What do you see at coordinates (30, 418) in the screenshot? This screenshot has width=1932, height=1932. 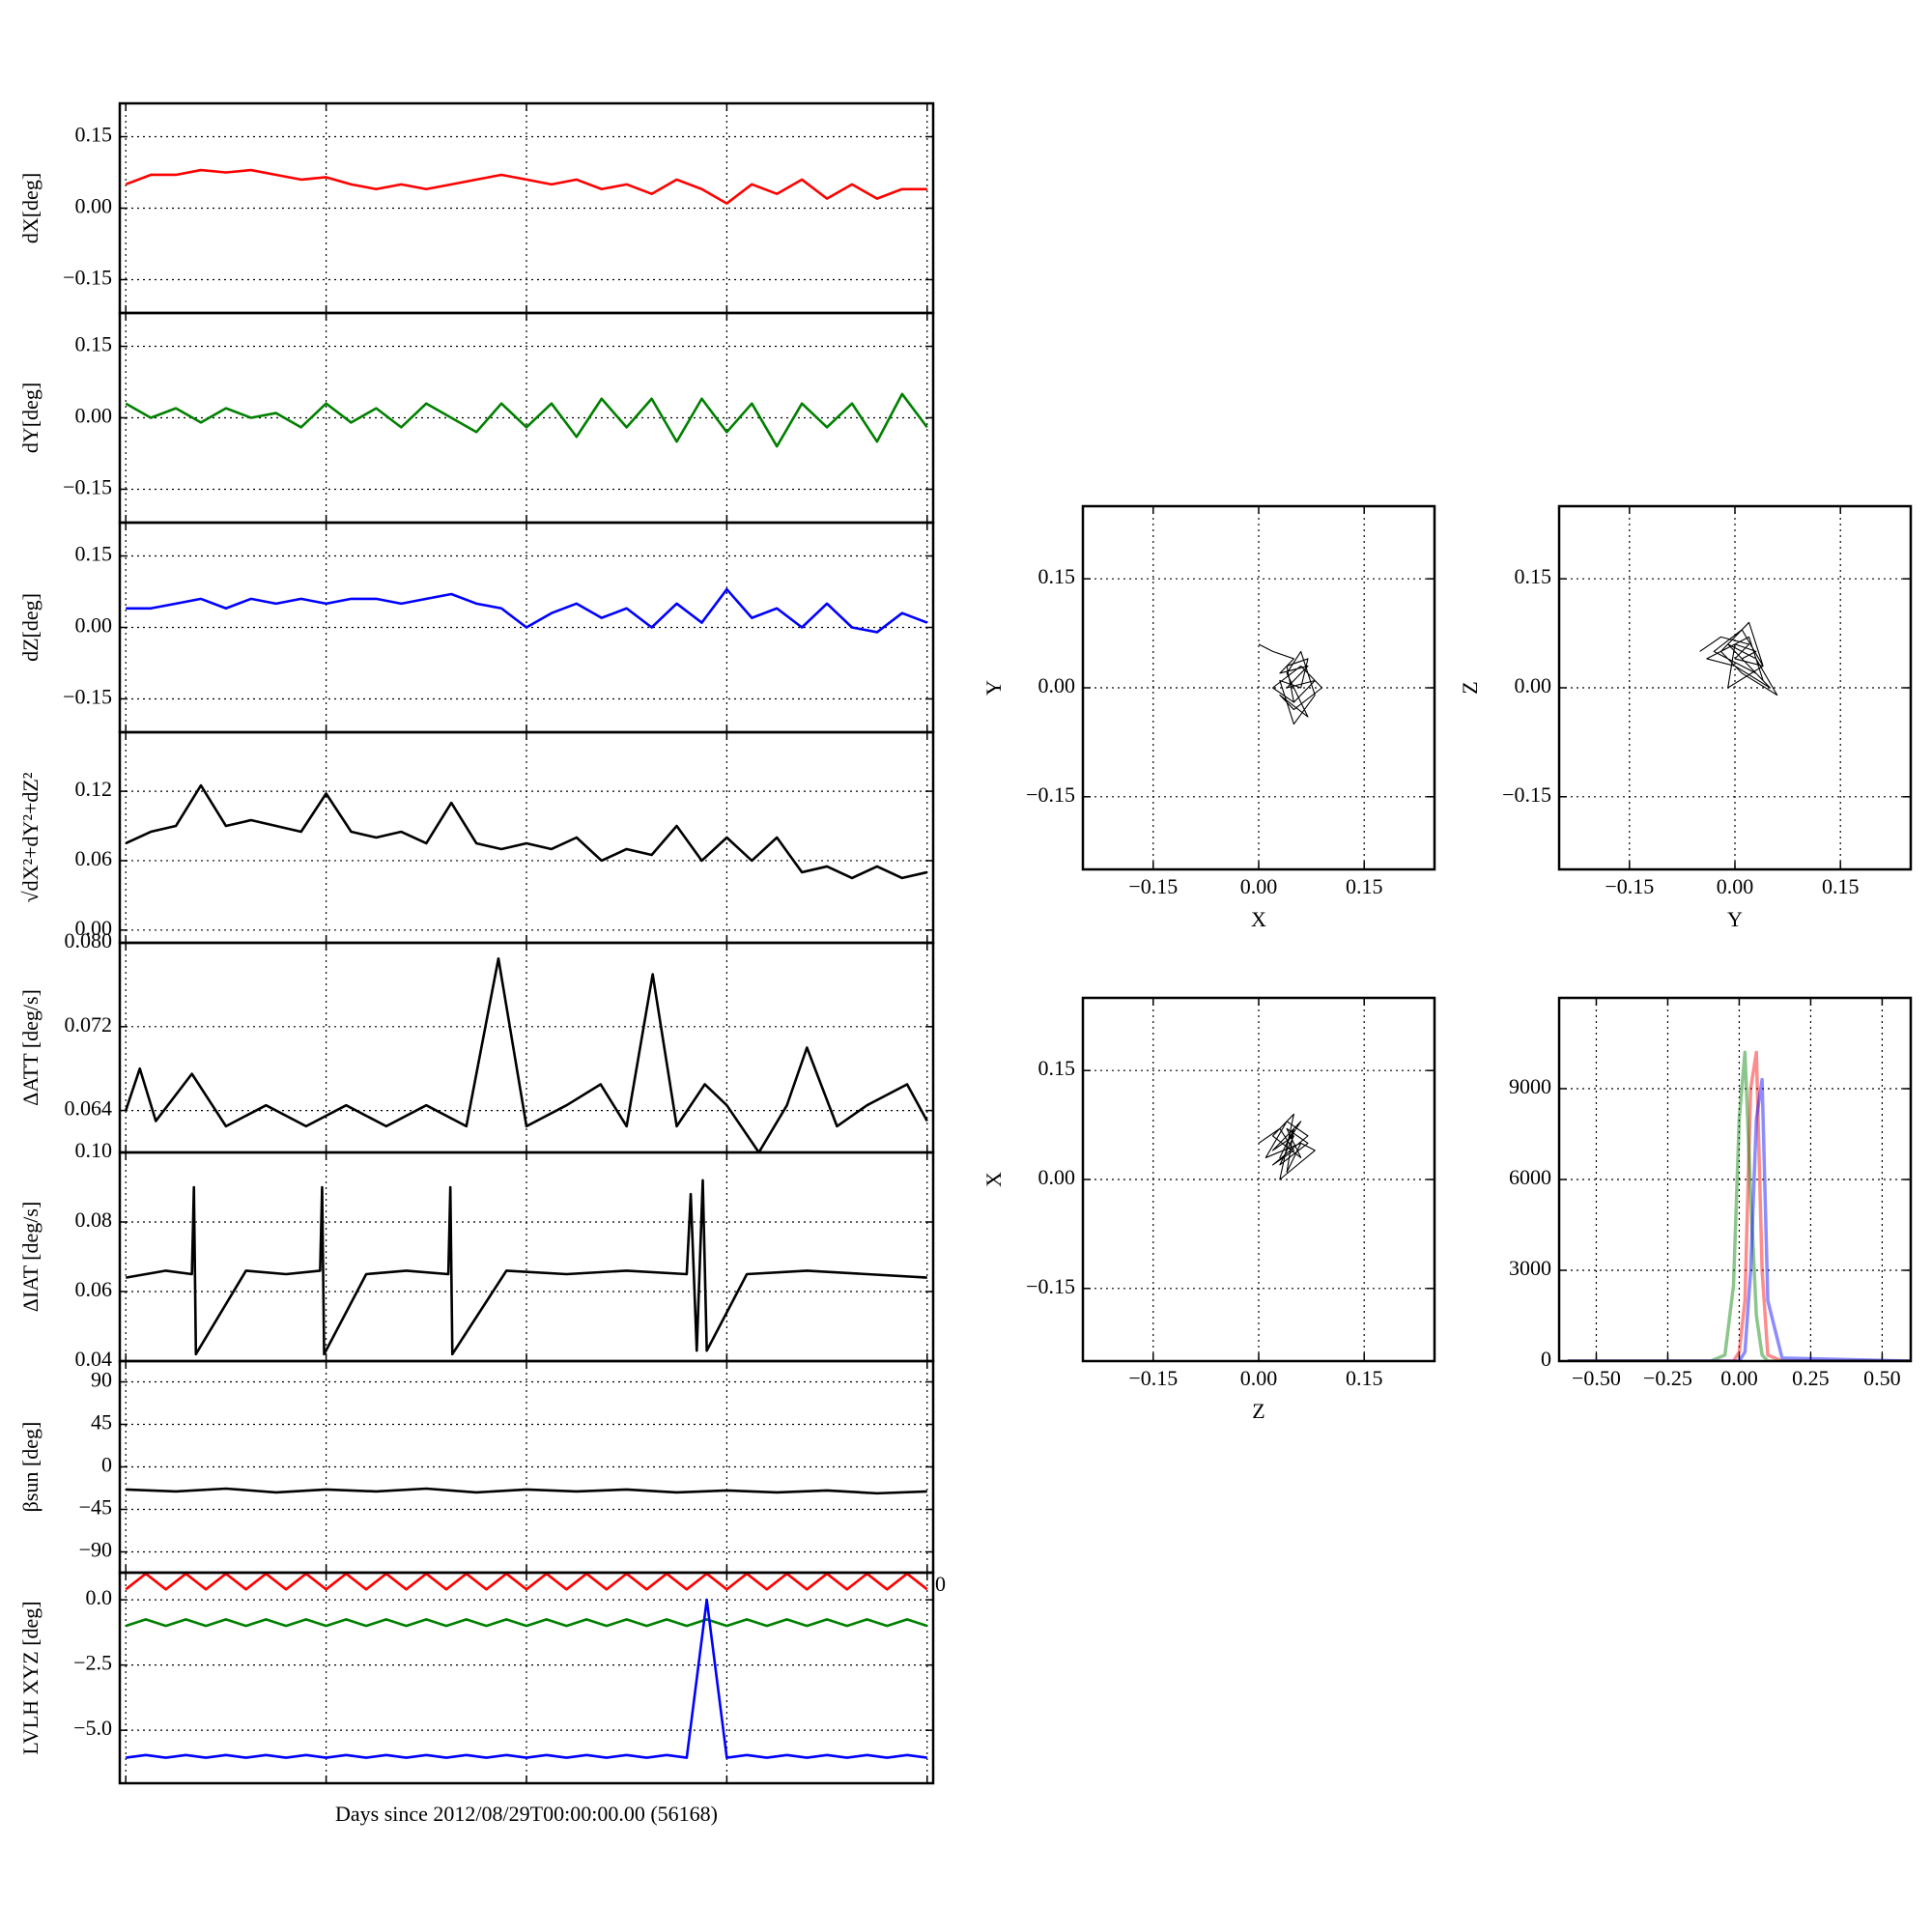 I see `y-axis-label: dY[deg]` at bounding box center [30, 418].